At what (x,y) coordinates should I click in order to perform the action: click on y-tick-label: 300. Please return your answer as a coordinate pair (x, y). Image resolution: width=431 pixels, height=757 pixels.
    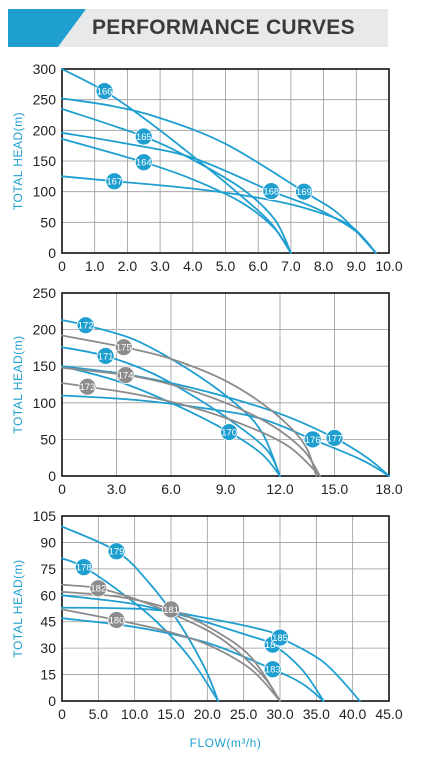
    Looking at the image, I should click on (45, 69).